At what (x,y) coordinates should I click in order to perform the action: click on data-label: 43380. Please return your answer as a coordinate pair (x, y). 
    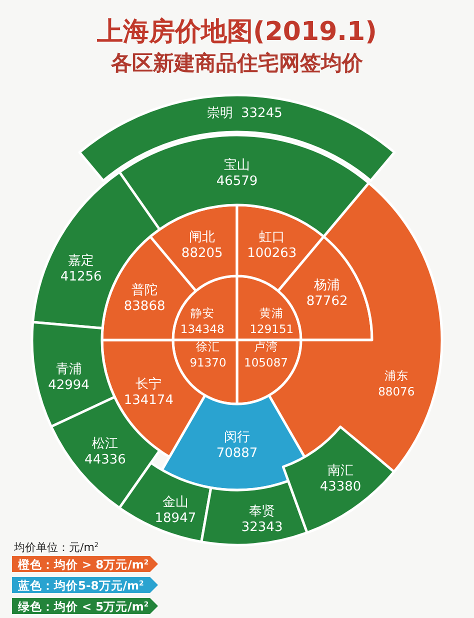
    Looking at the image, I should click on (341, 486).